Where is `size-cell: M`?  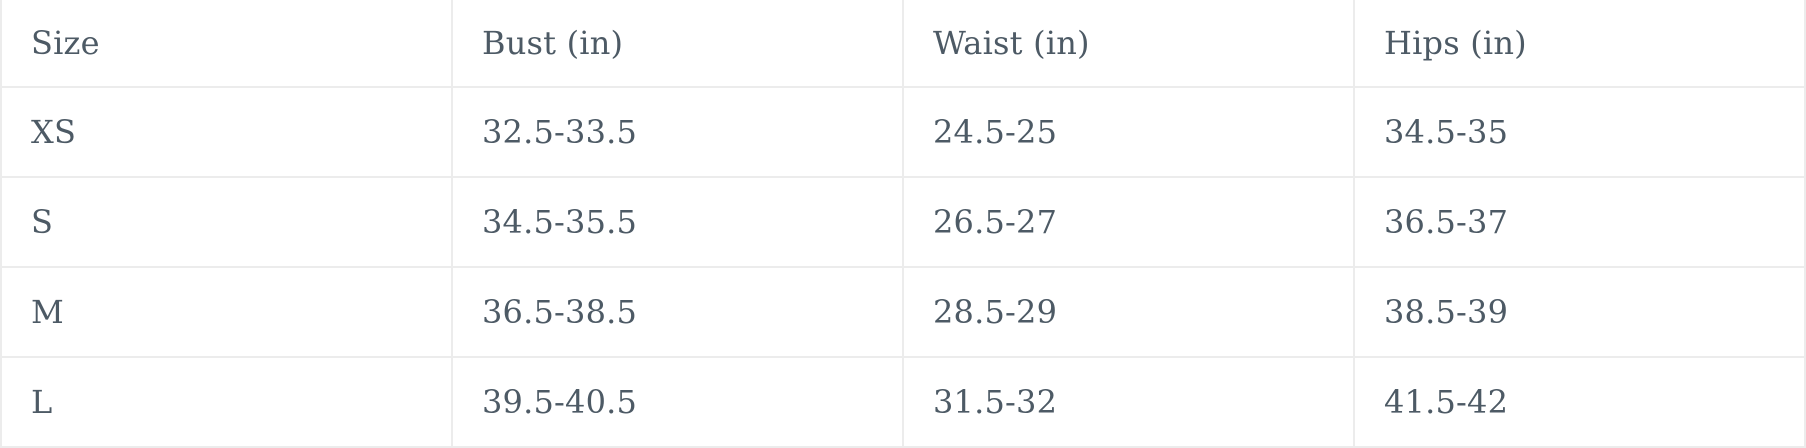 size-cell: M is located at coordinates (226, 312).